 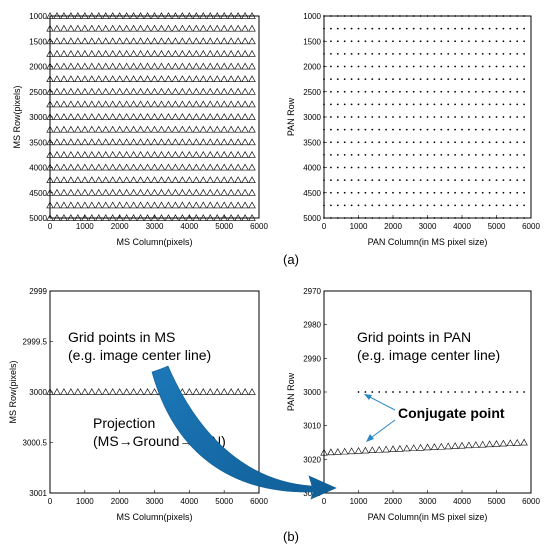 I want to click on y-tick-label: 4500, so click(x=38, y=193).